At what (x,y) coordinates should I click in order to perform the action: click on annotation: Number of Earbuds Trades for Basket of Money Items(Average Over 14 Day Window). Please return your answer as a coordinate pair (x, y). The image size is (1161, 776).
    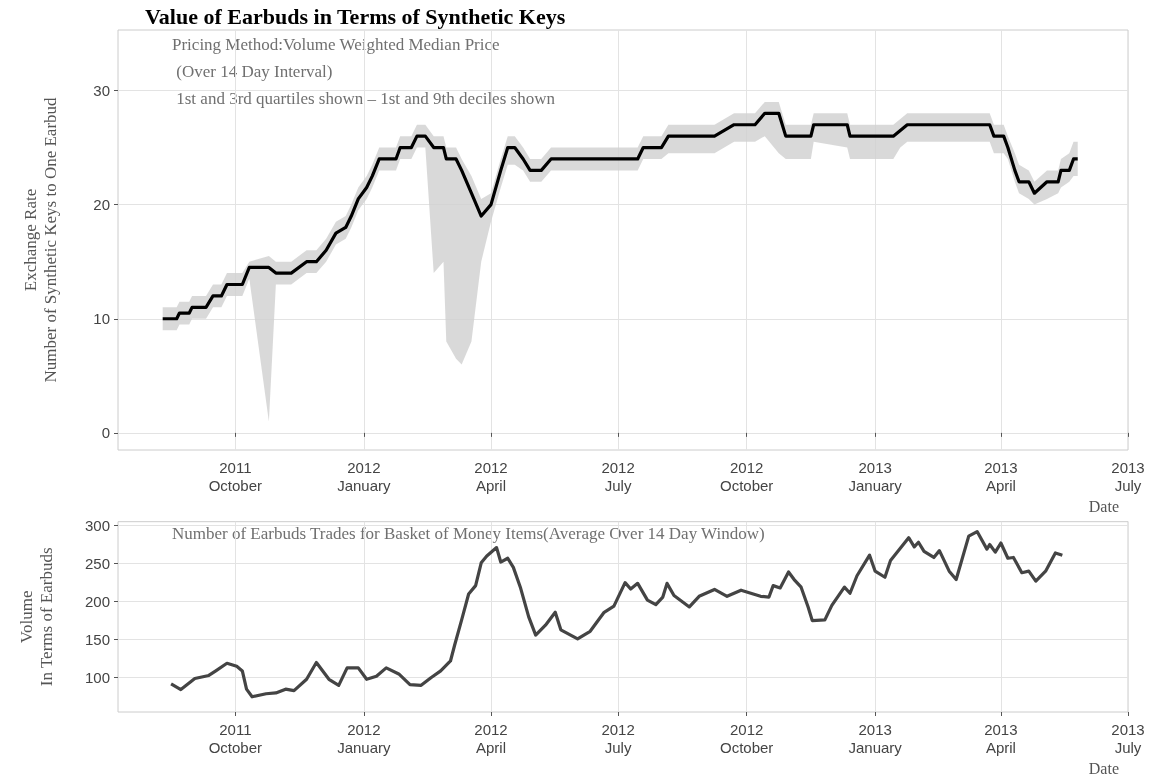
    Looking at the image, I should click on (468, 533).